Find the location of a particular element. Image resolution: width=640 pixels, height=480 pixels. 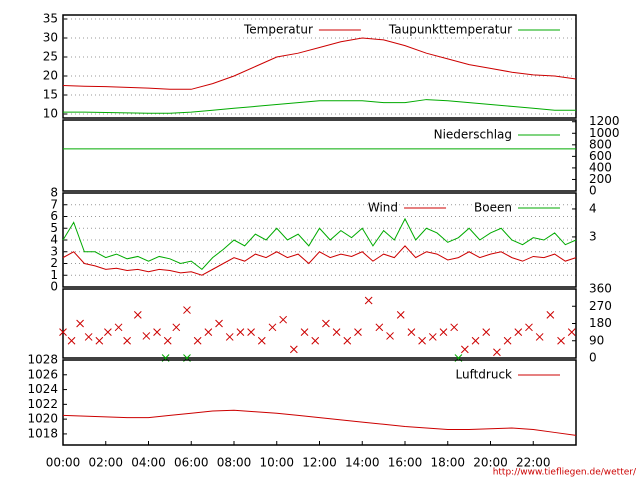

y-tick-label: 1020 is located at coordinates (42, 419).